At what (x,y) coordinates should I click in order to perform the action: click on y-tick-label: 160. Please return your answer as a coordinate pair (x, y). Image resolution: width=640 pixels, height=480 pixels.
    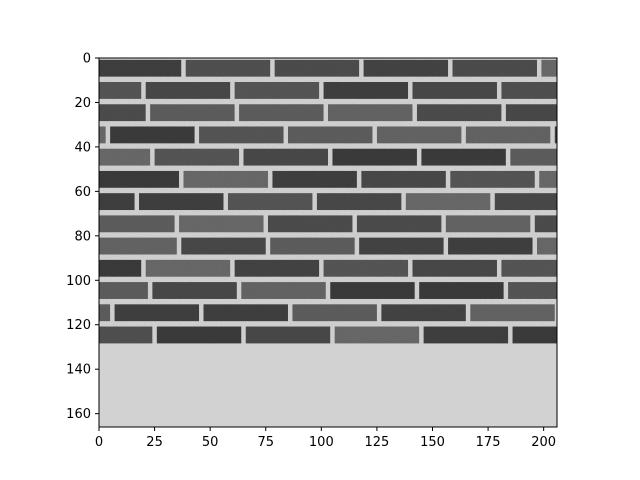
    Looking at the image, I should click on (78, 414).